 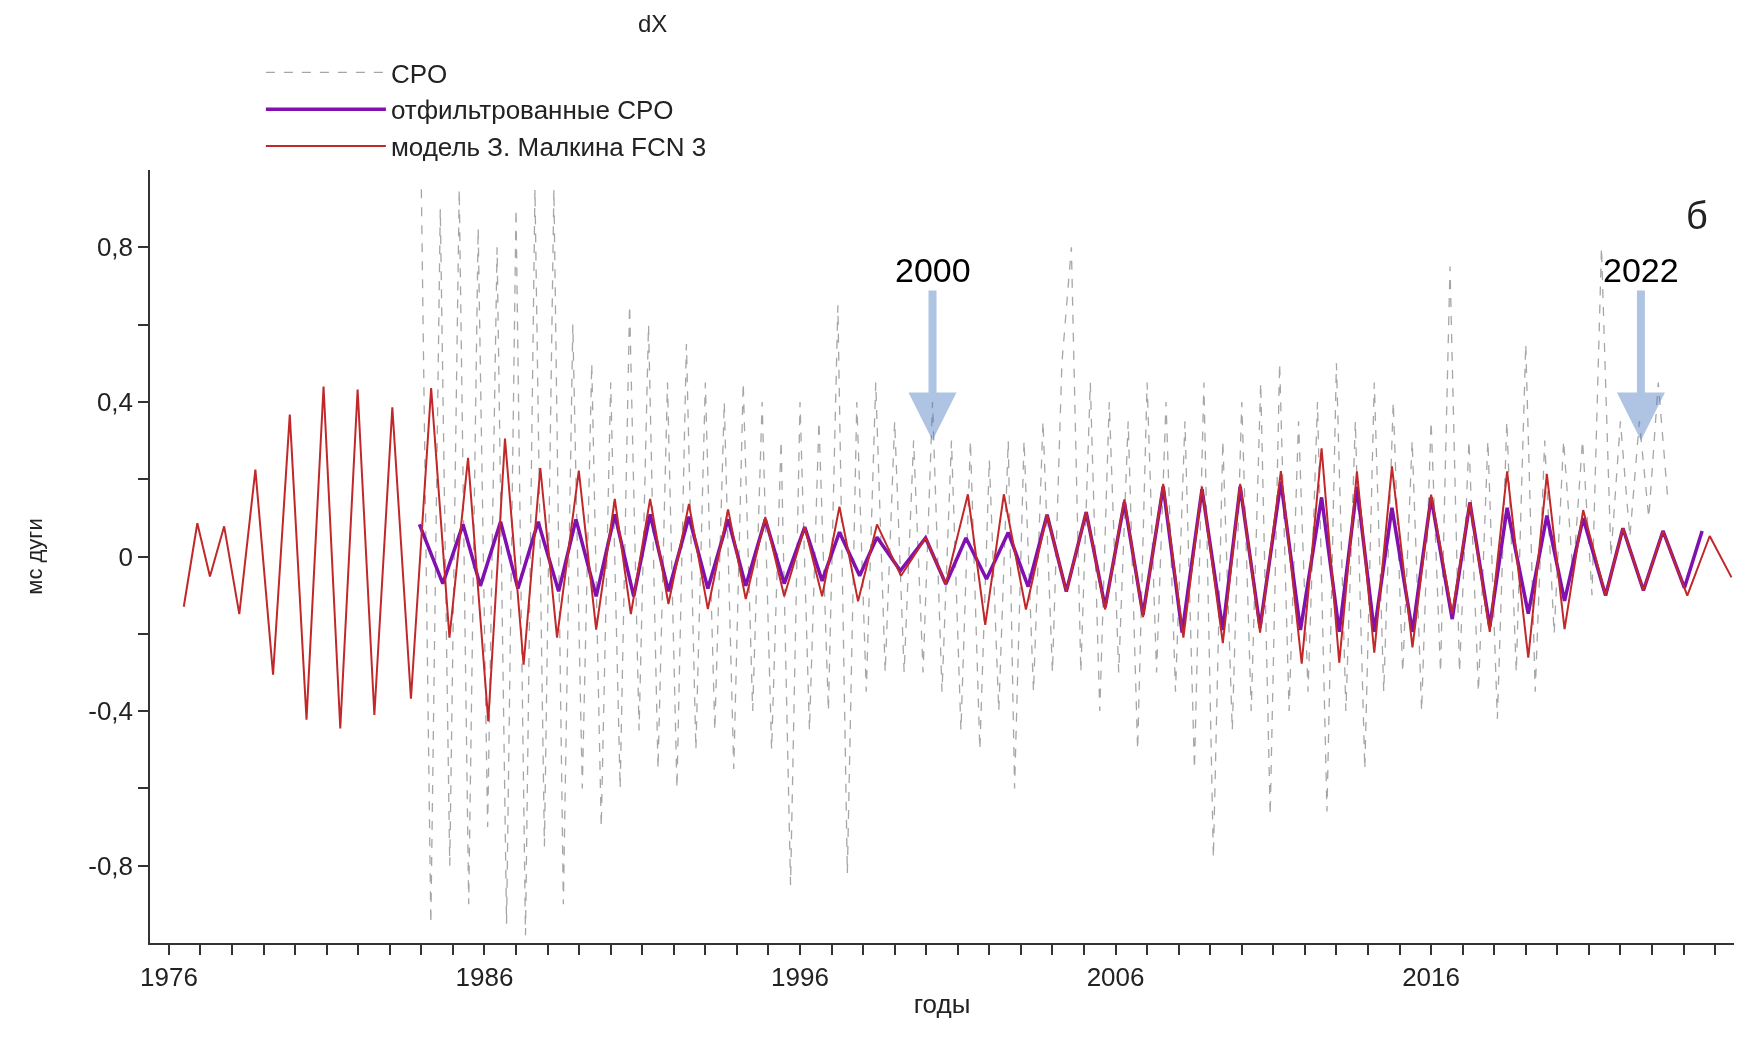 What do you see at coordinates (532, 110) in the screenshot?
I see `legend-label: отфильтрованные CPO` at bounding box center [532, 110].